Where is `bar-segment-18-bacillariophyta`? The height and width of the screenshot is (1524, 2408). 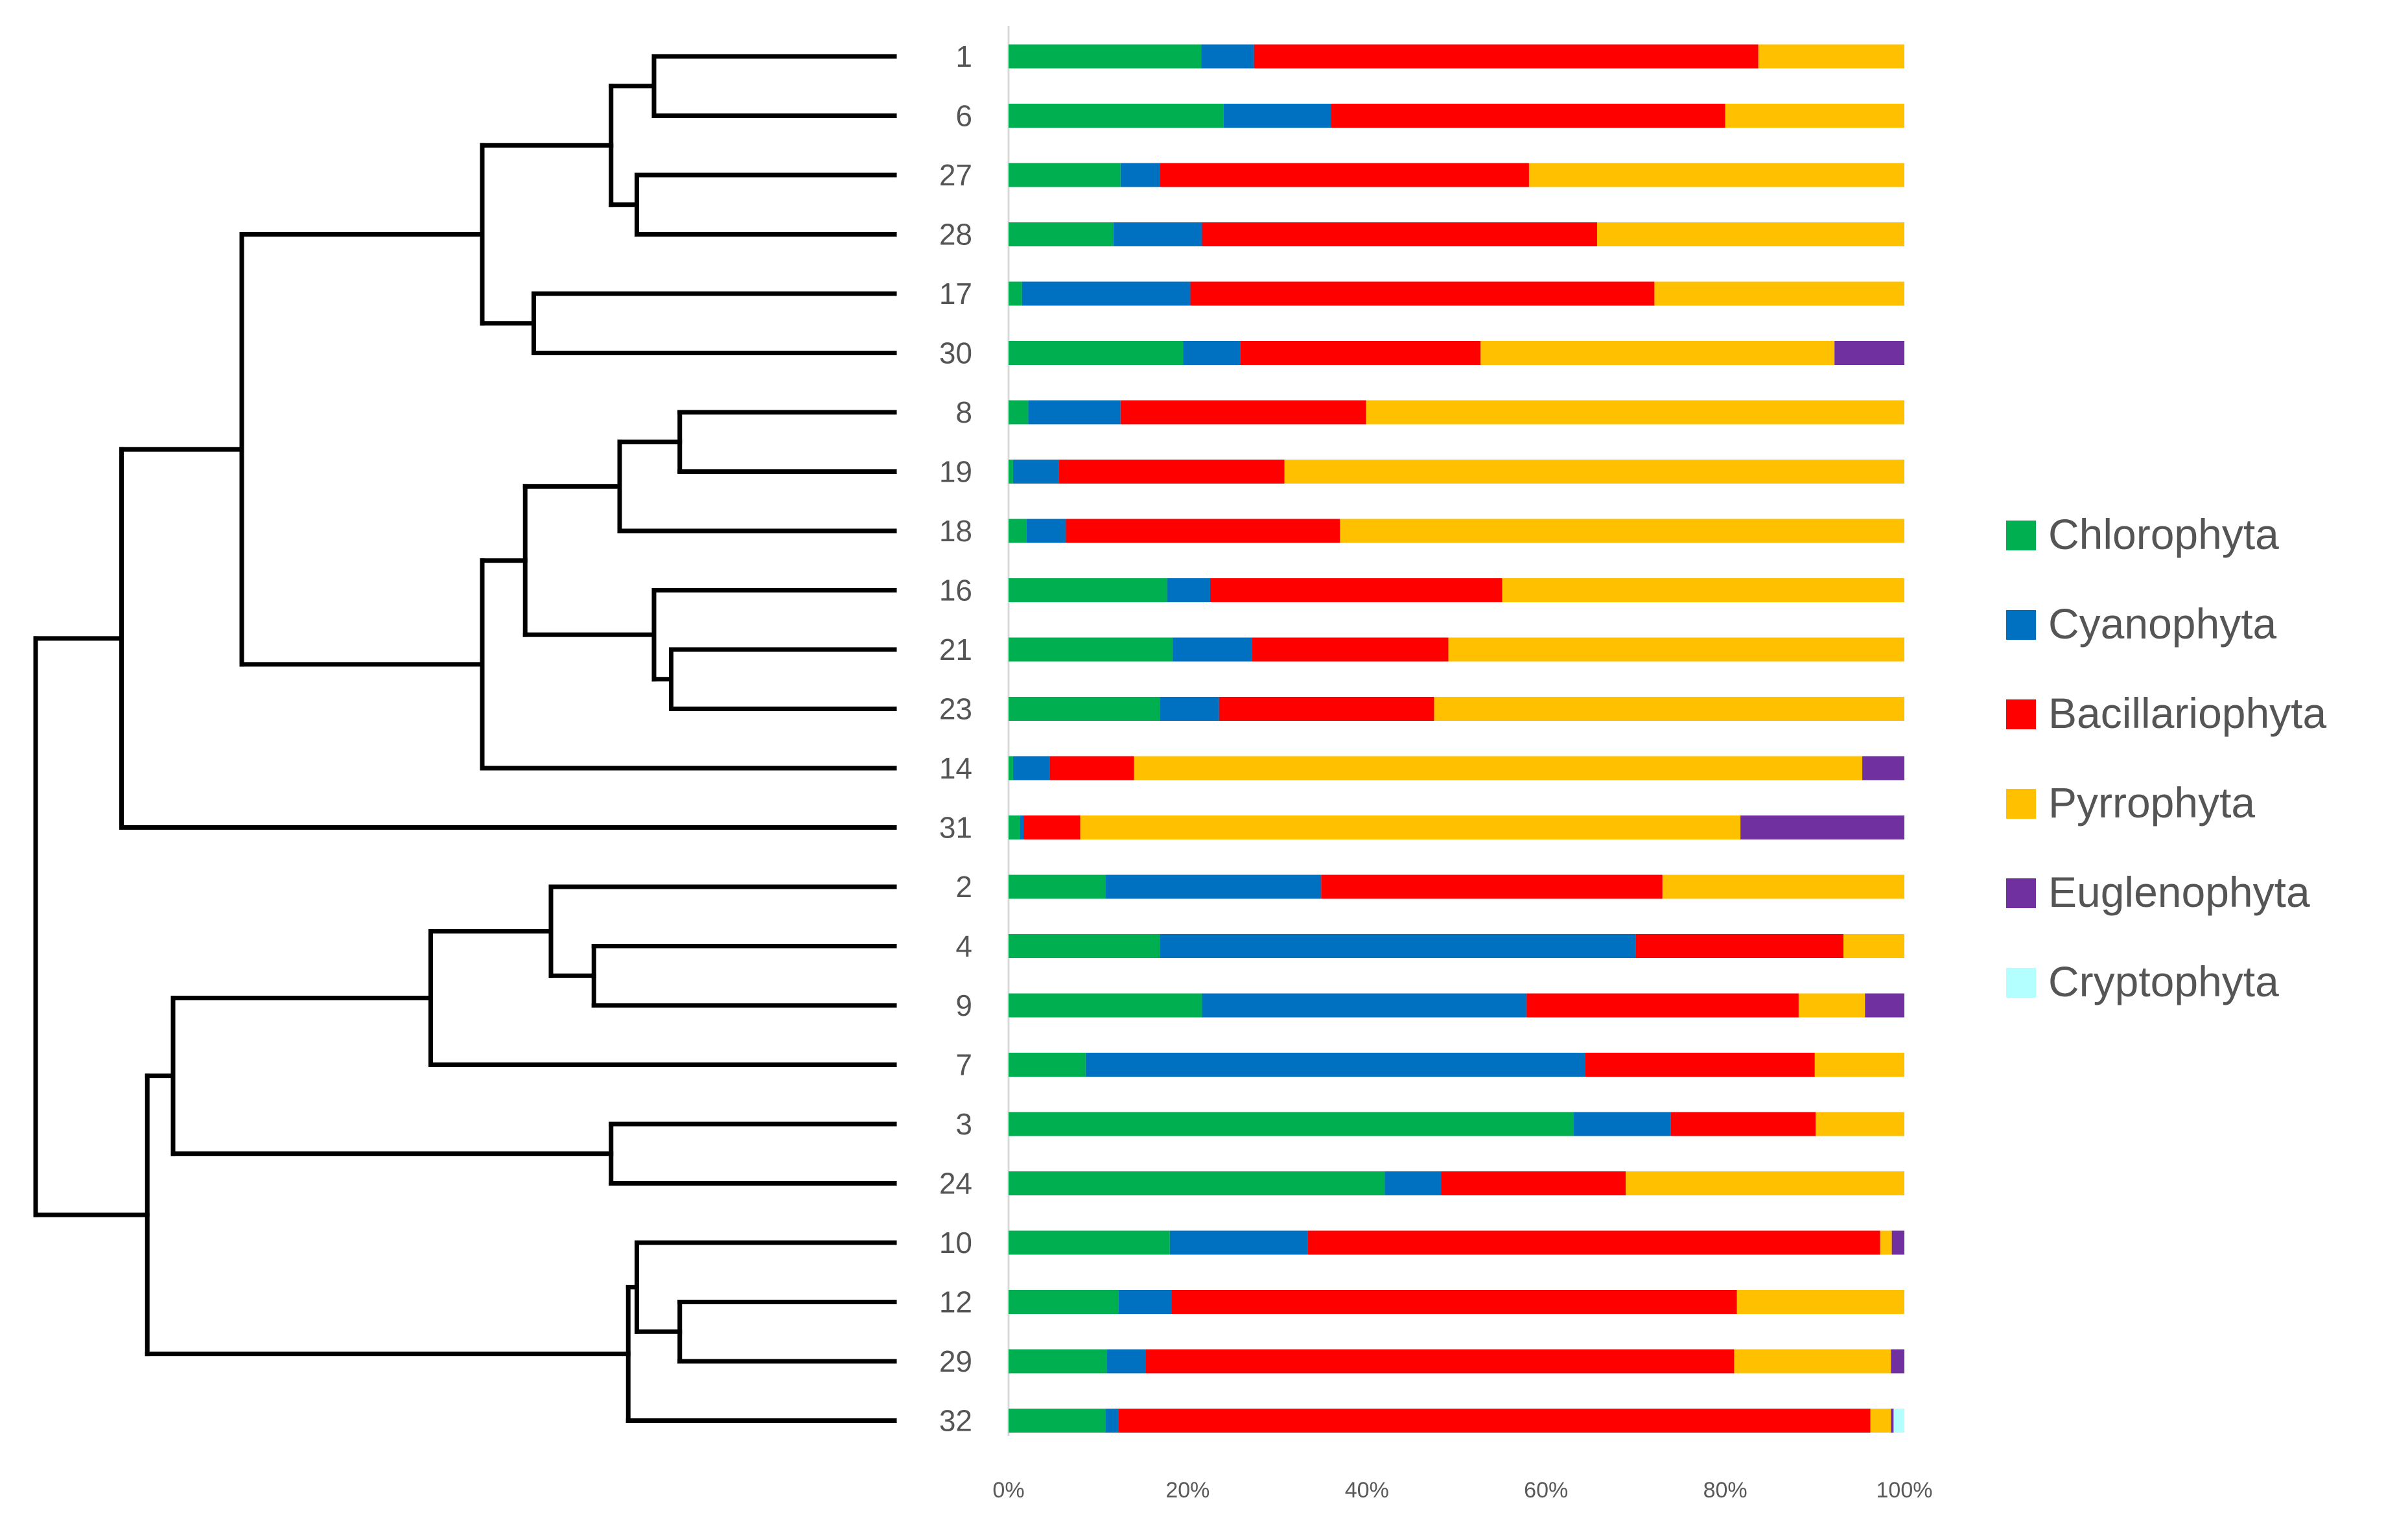 bar-segment-18-bacillariophyta is located at coordinates (1203, 531).